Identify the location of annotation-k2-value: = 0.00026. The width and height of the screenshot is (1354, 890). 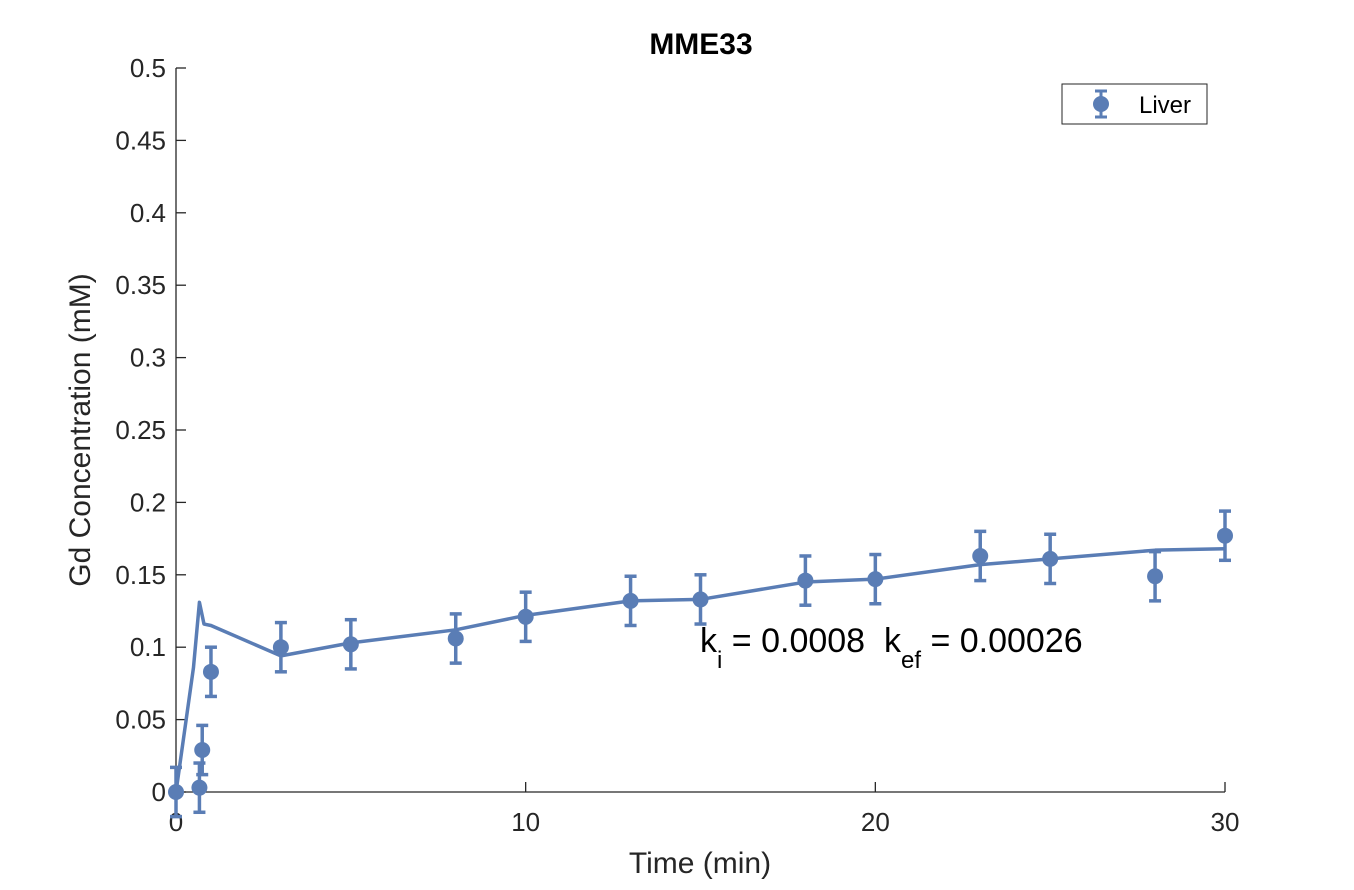
(1002, 641).